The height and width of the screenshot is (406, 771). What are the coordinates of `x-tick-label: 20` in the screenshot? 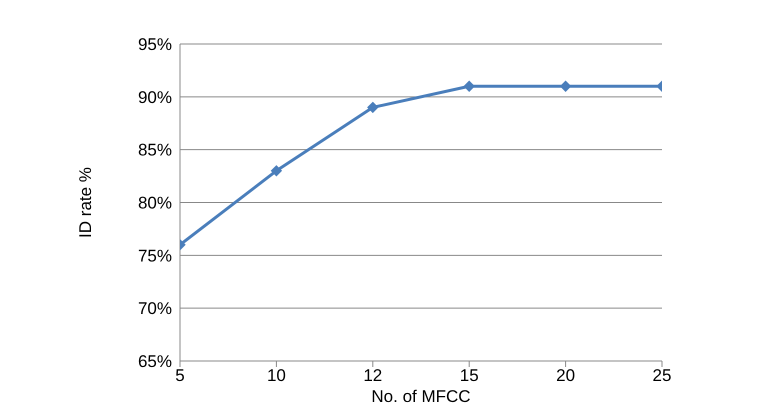 It's located at (566, 376).